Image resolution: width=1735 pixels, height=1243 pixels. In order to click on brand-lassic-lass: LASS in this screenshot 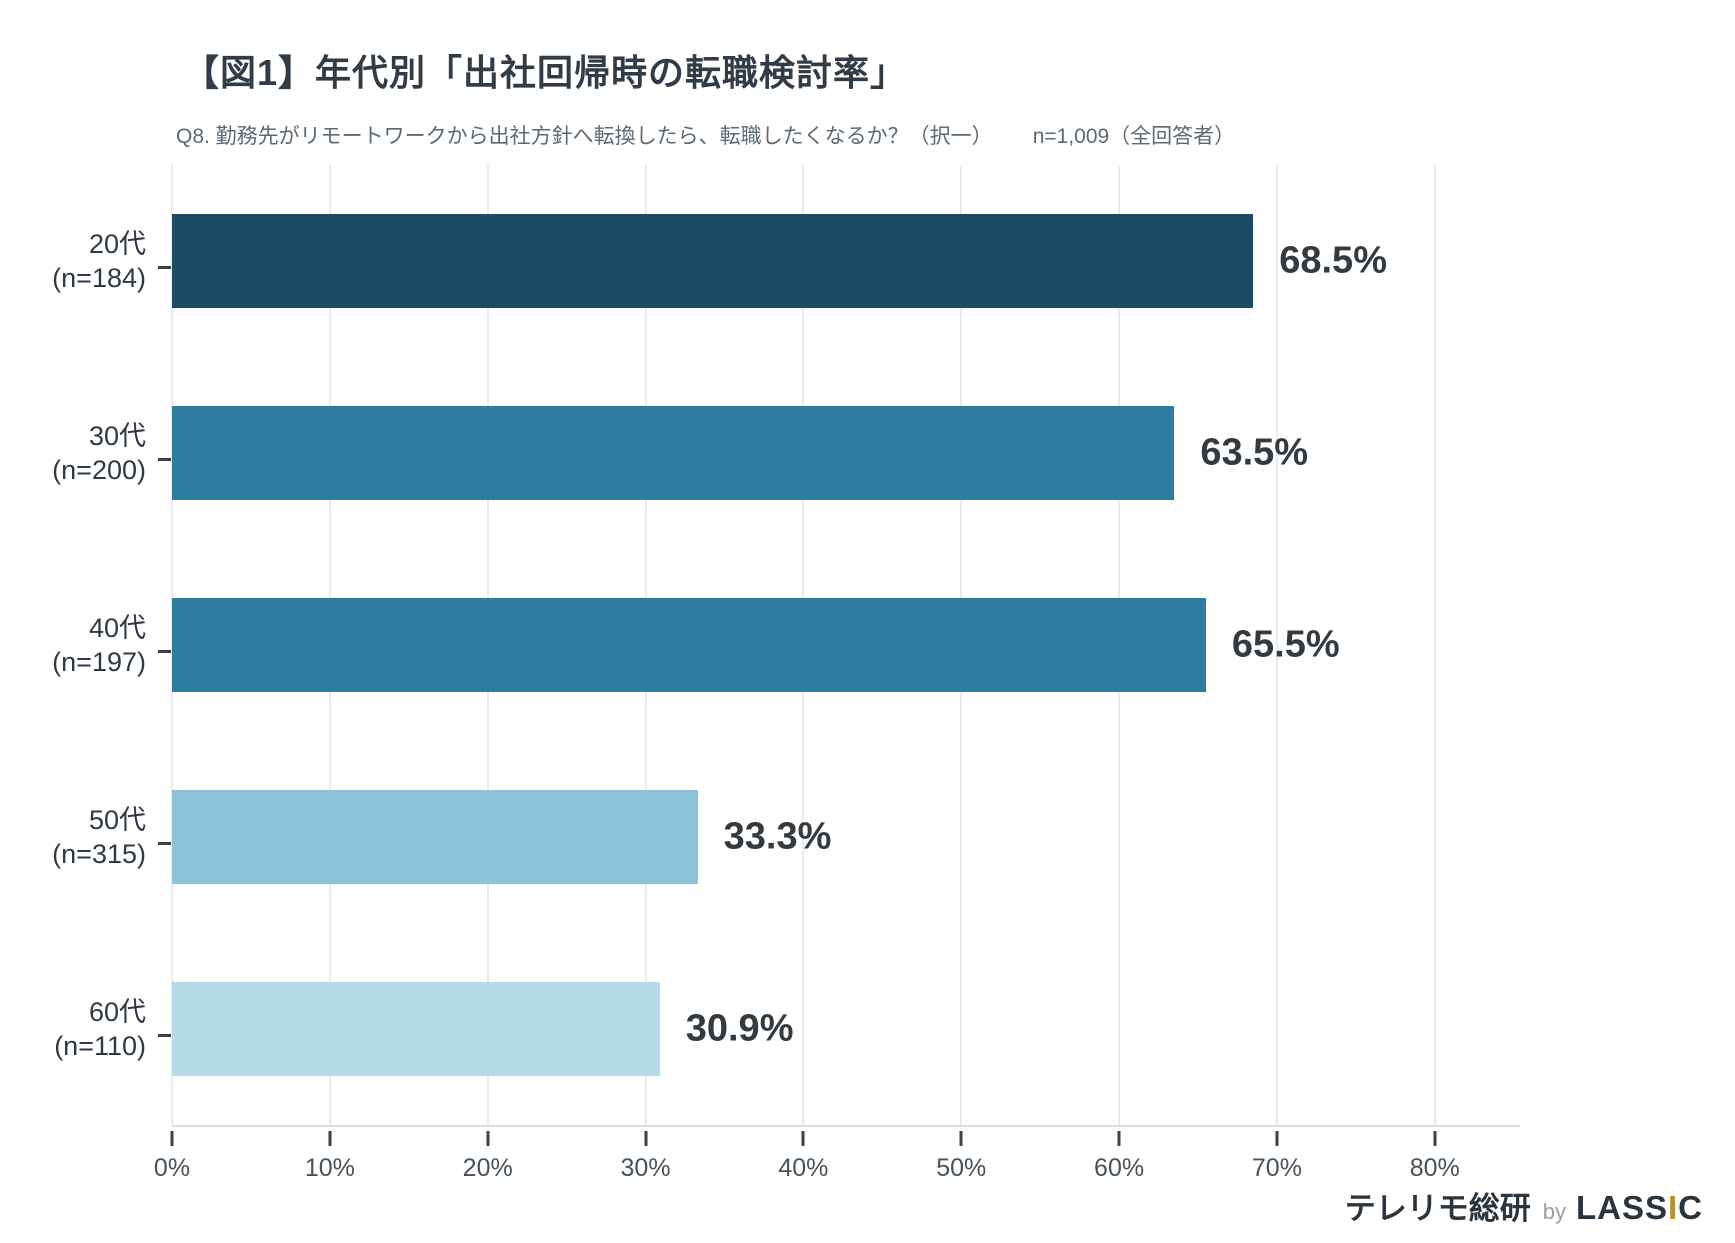, I will do `click(1621, 1207)`.